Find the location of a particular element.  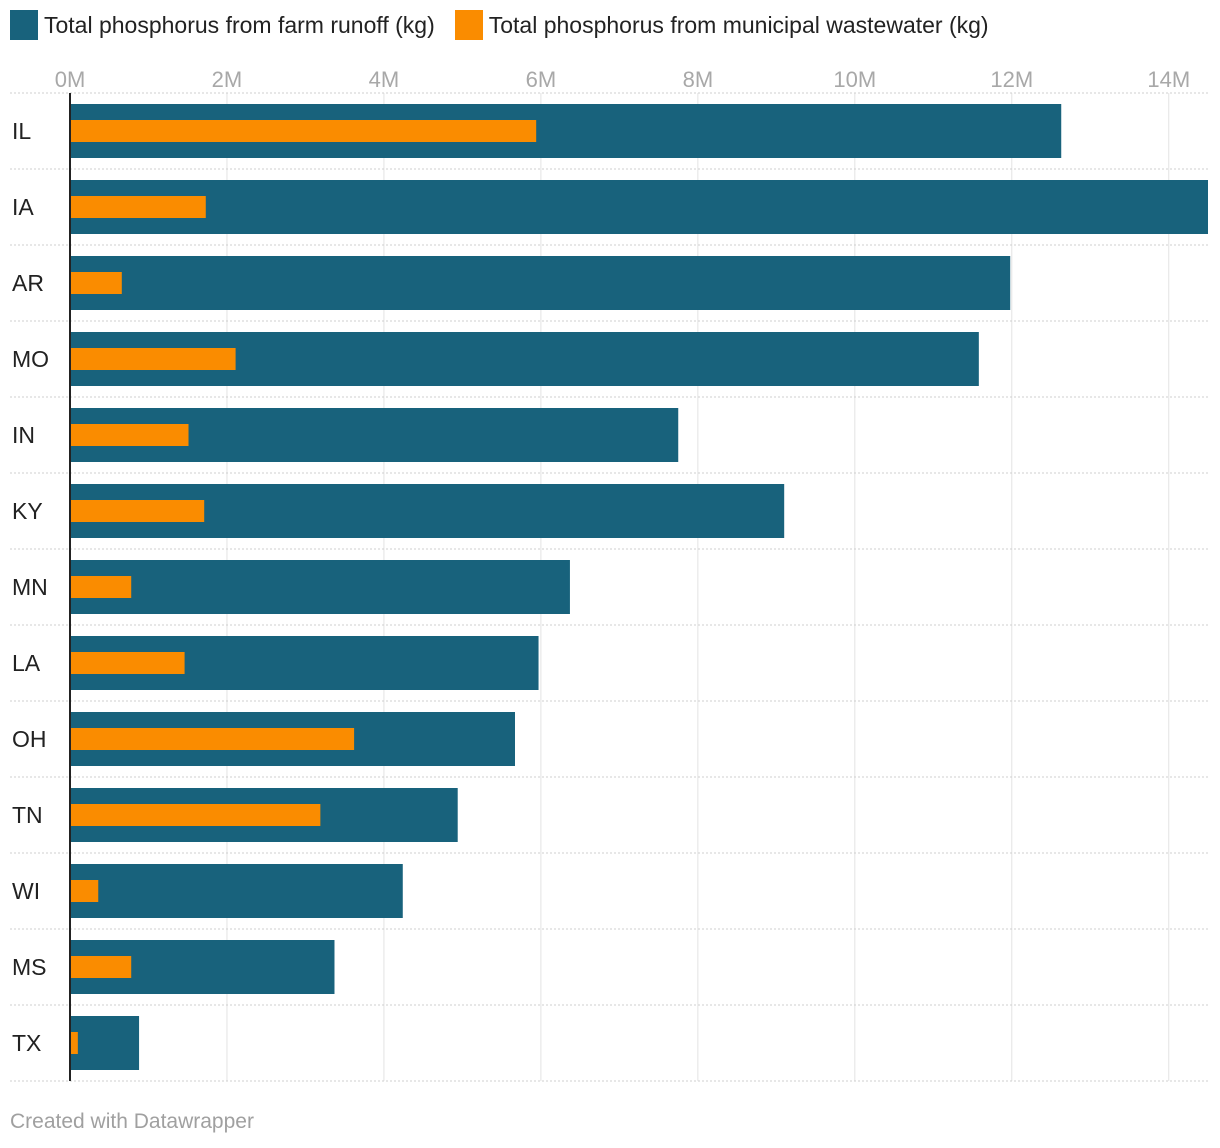

x-tick-label-14: 14M is located at coordinates (1168, 79).